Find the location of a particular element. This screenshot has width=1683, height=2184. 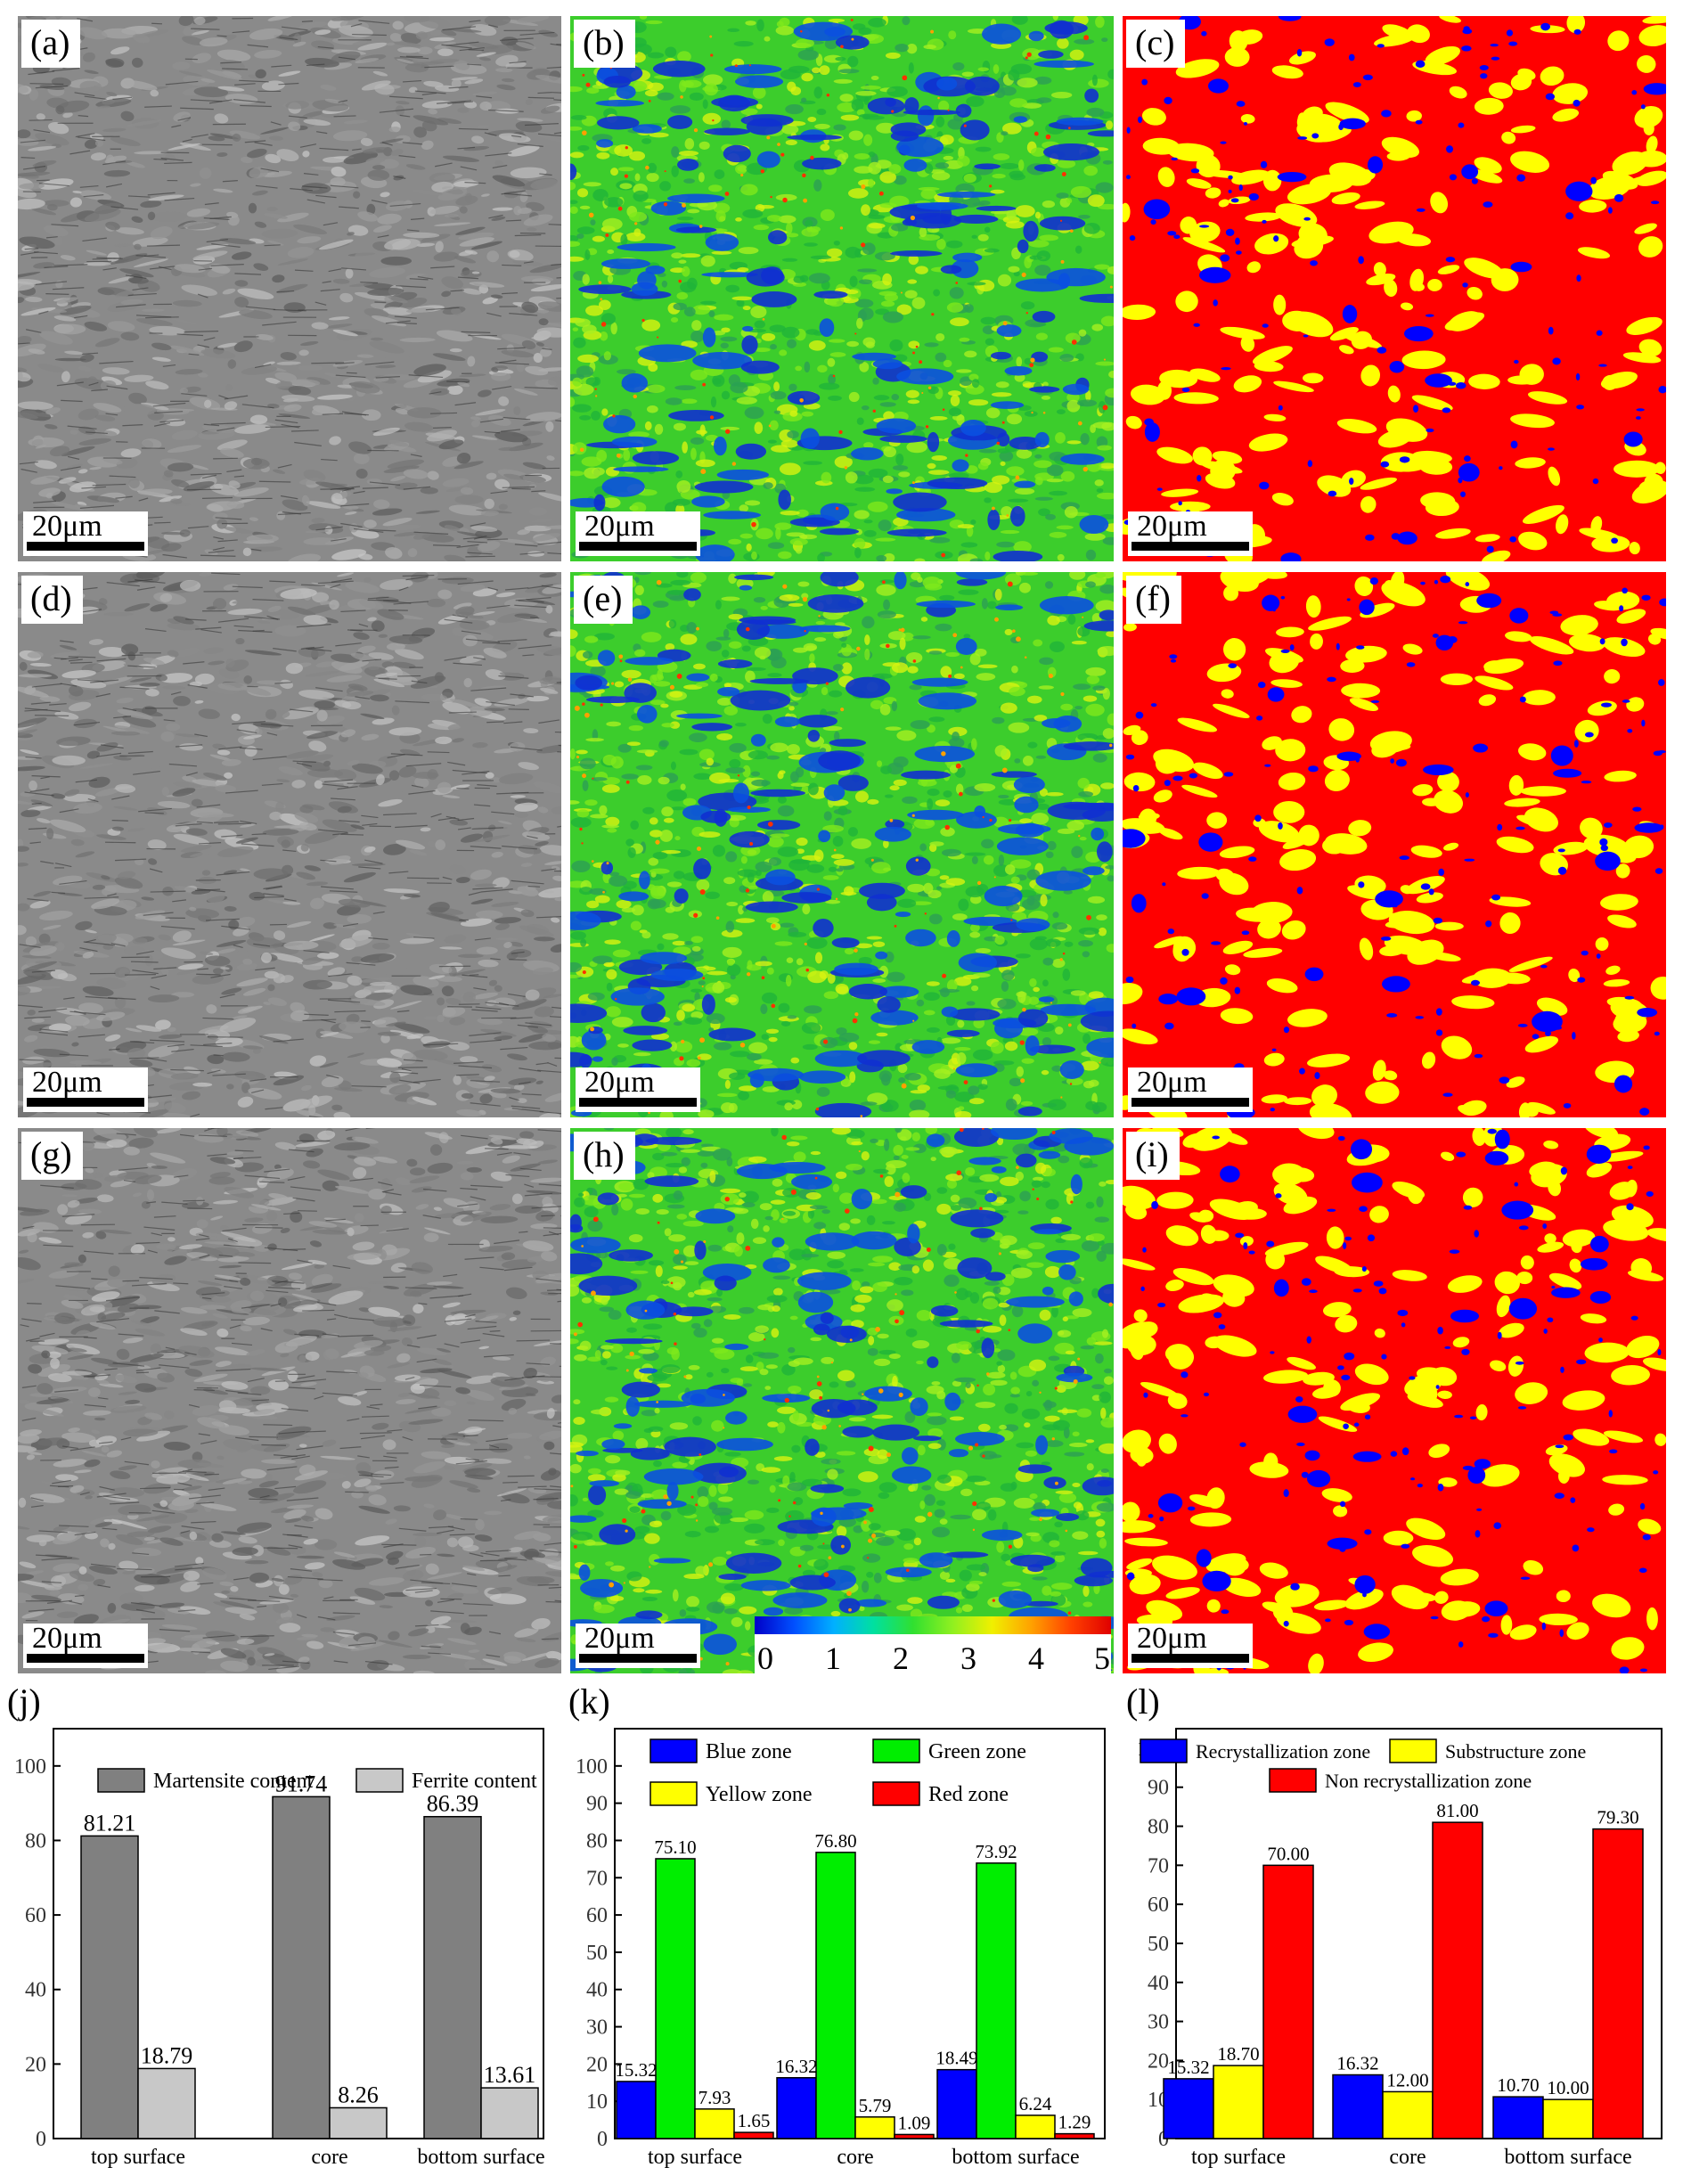

panel-label: (i) is located at coordinates (1153, 1156).